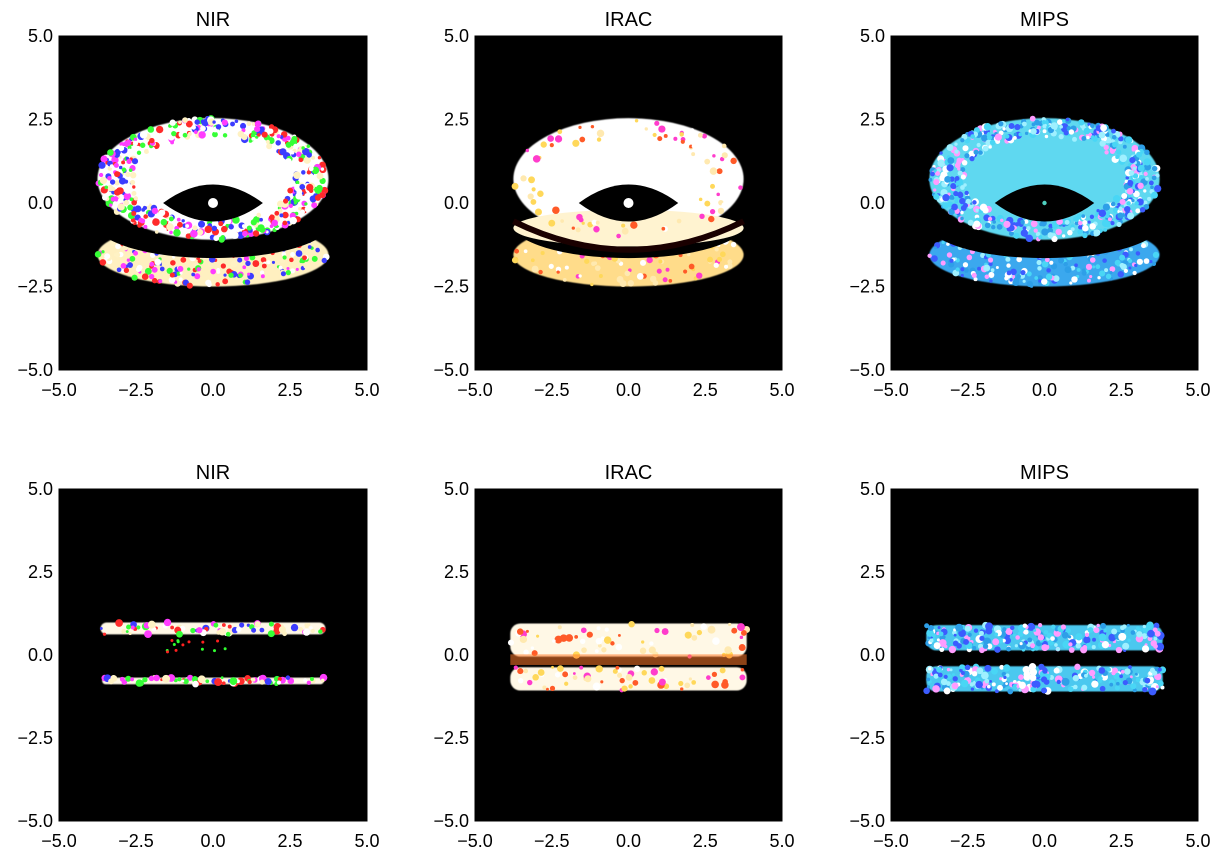 Image resolution: width=1231 pixels, height=860 pixels. Describe the element at coordinates (451, 370) in the screenshot. I see `y-tick-label: −5.0` at that location.